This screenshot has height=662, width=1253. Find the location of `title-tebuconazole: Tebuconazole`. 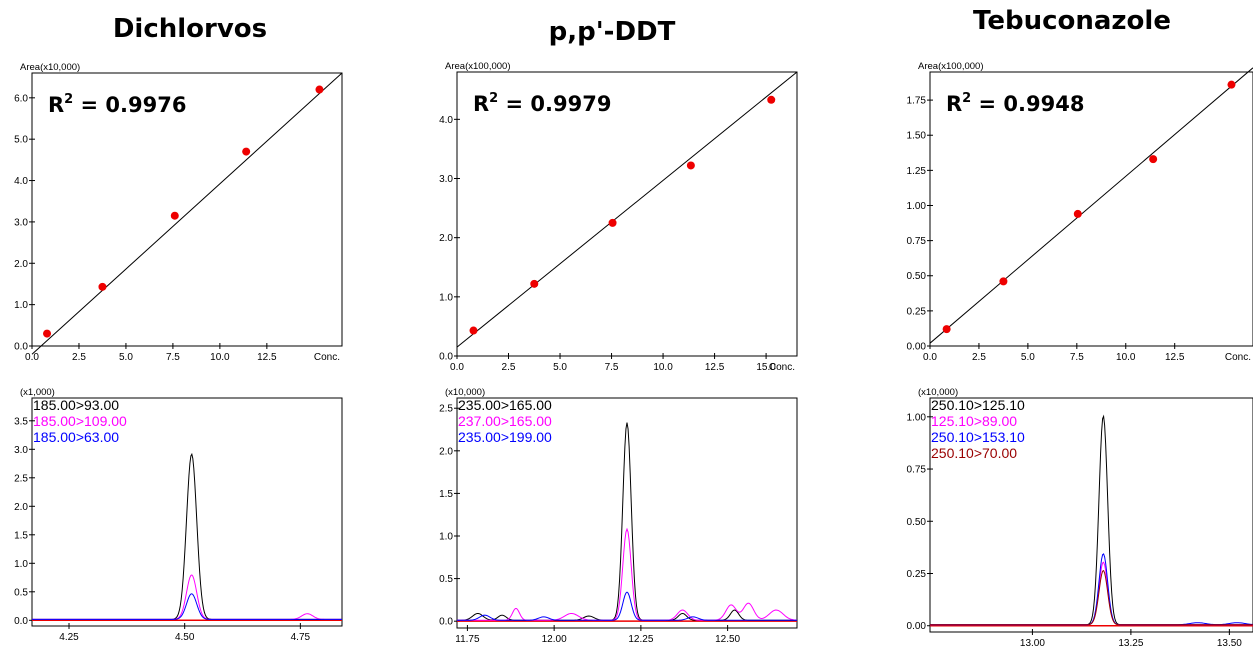

title-tebuconazole: Tebuconazole is located at coordinates (1072, 21).